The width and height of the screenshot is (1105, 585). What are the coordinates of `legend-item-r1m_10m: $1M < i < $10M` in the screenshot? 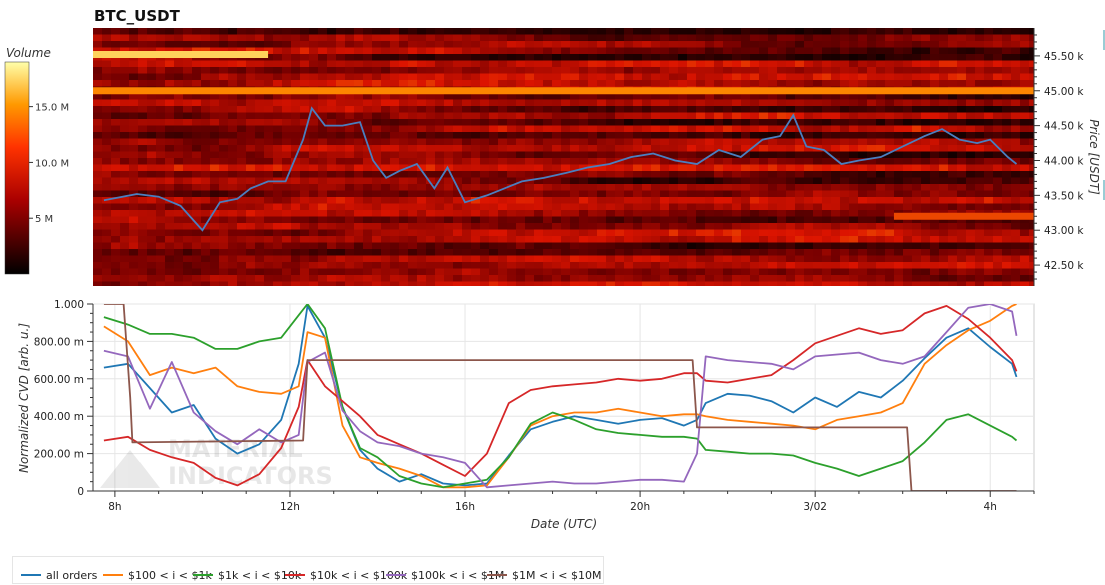 It's located at (544, 575).